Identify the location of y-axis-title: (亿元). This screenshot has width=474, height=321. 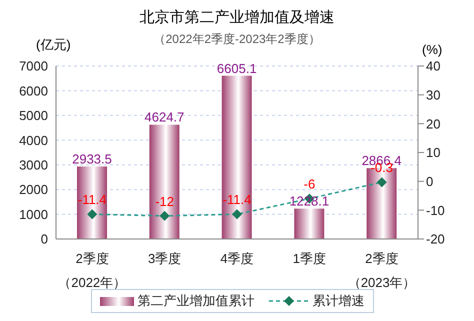
(53, 45).